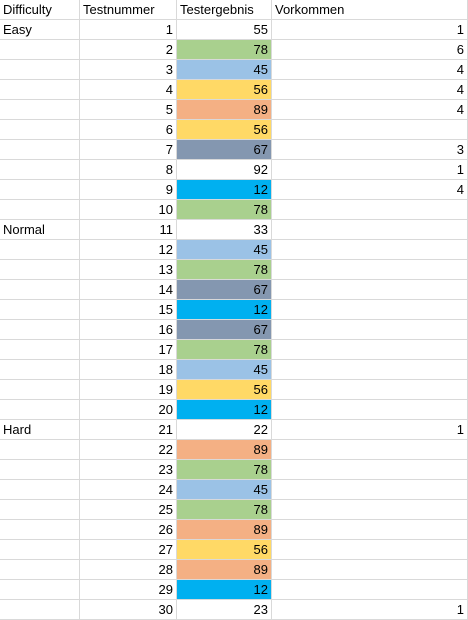 The width and height of the screenshot is (468, 620). What do you see at coordinates (128, 90) in the screenshot?
I see `test-number-cell: 4` at bounding box center [128, 90].